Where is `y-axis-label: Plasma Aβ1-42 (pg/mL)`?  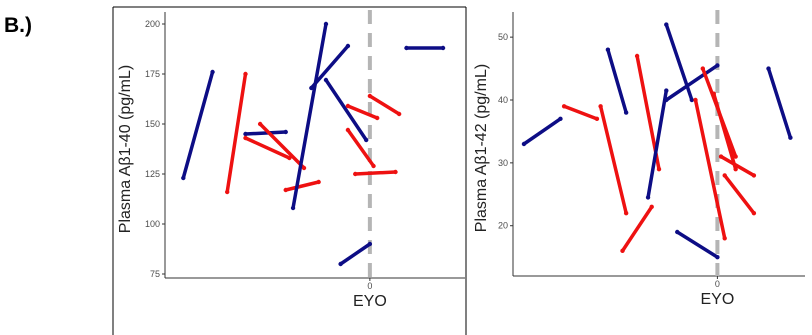 y-axis-label: Plasma Aβ1-42 (pg/mL) is located at coordinates (481, 148).